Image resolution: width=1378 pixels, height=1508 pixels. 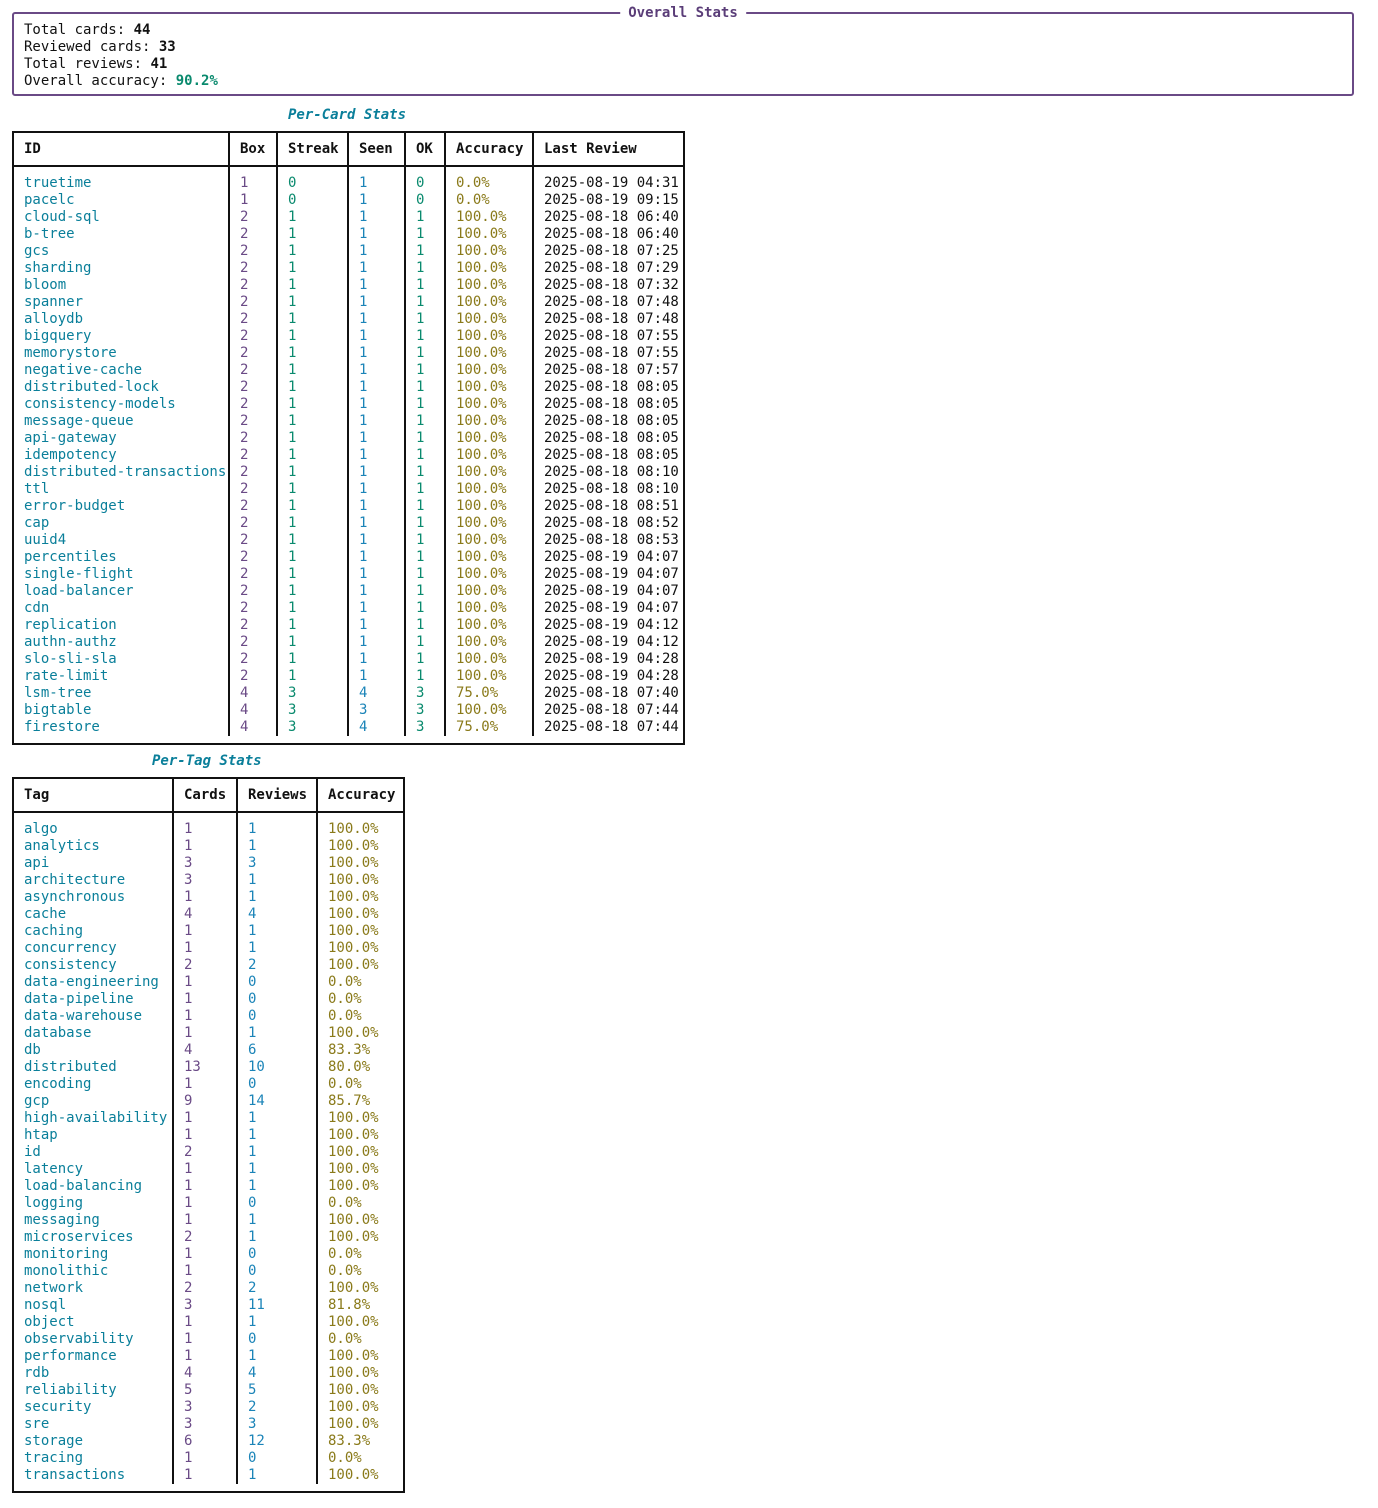 I want to click on column-header-last-review: Last Review, so click(x=590, y=149).